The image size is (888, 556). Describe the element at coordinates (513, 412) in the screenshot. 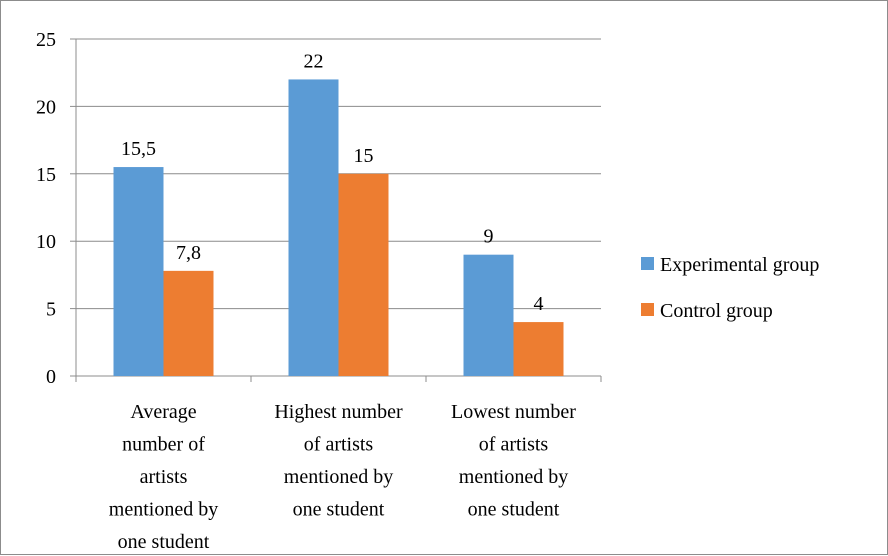

I see `x-category-label-line: Lowest number` at that location.